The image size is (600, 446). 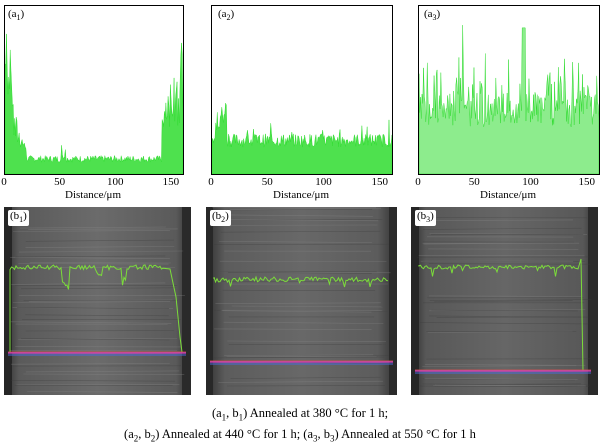 I want to click on panel-label-a2: (a2), so click(x=226, y=16).